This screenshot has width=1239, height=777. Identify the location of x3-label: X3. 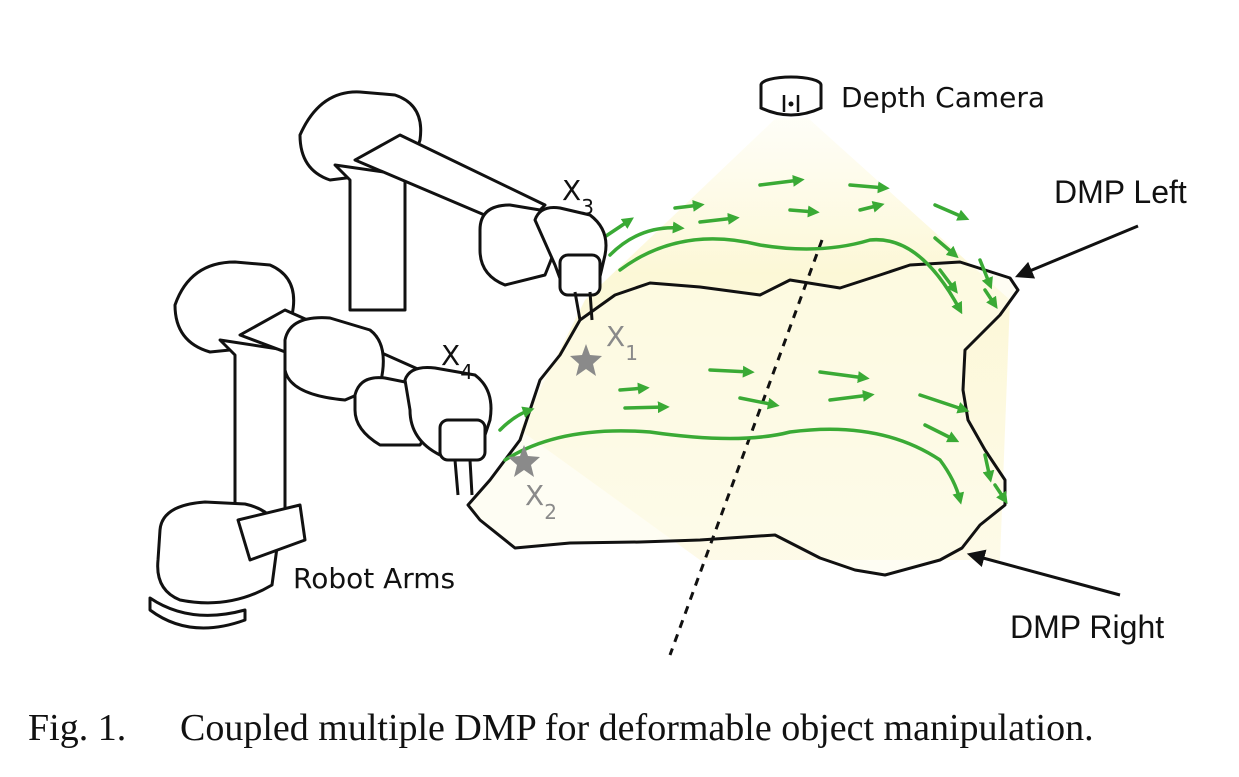
(578, 196).